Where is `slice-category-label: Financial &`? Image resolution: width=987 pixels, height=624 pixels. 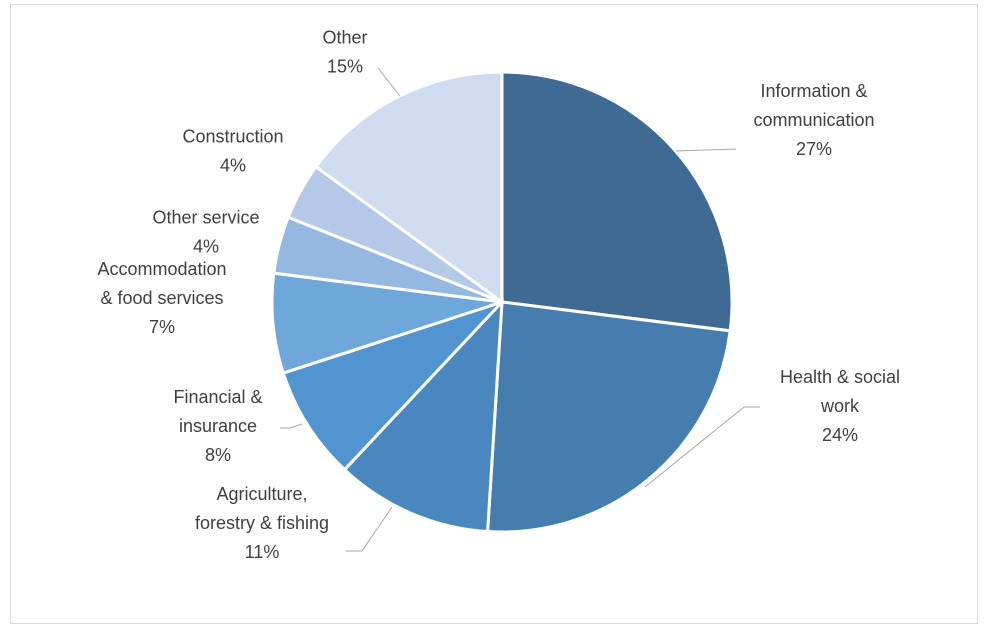 slice-category-label: Financial & is located at coordinates (217, 397).